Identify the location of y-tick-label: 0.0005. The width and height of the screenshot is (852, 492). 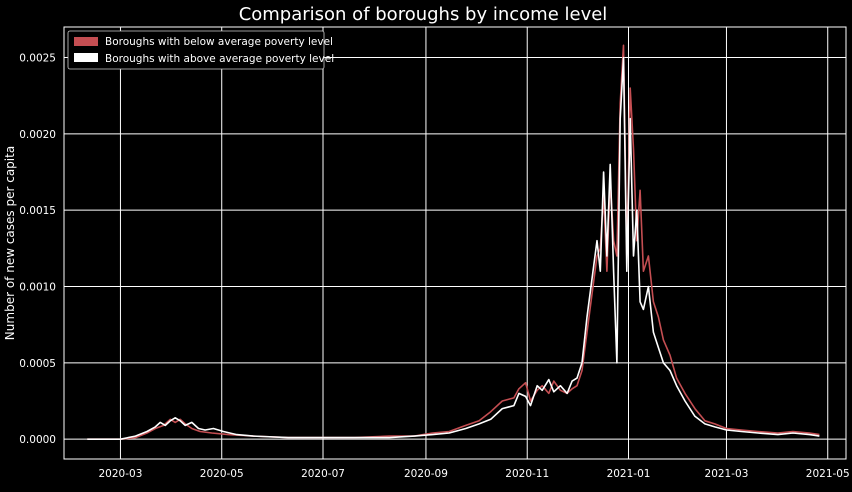
(37, 364).